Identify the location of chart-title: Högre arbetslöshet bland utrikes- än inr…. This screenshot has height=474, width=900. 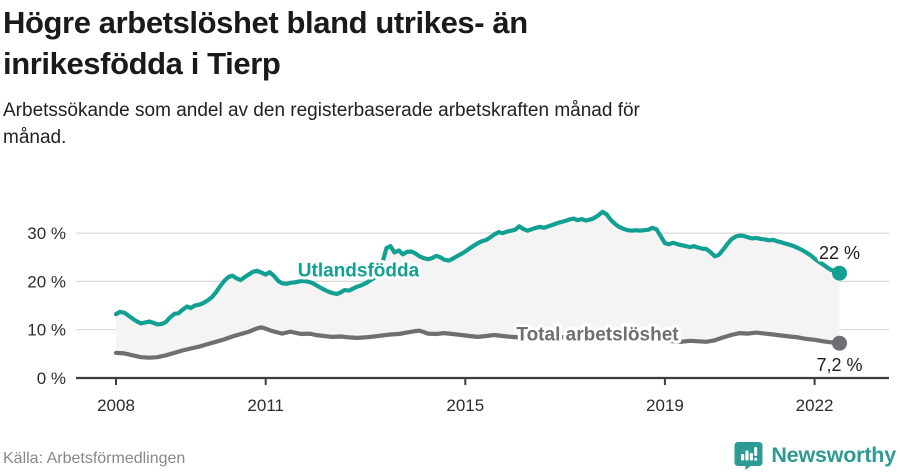
(265, 43).